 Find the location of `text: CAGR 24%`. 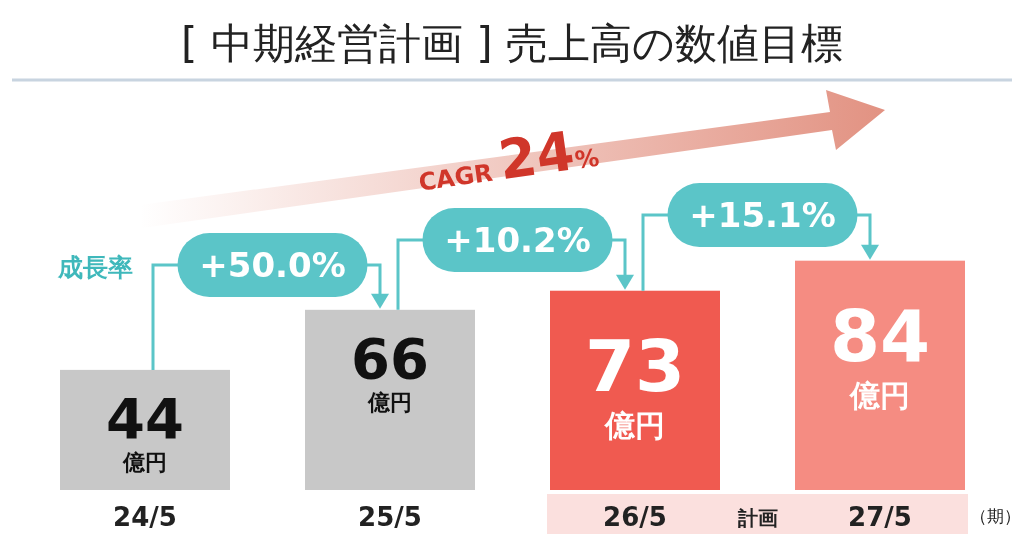

text: CAGR 24% is located at coordinates (508, 158).